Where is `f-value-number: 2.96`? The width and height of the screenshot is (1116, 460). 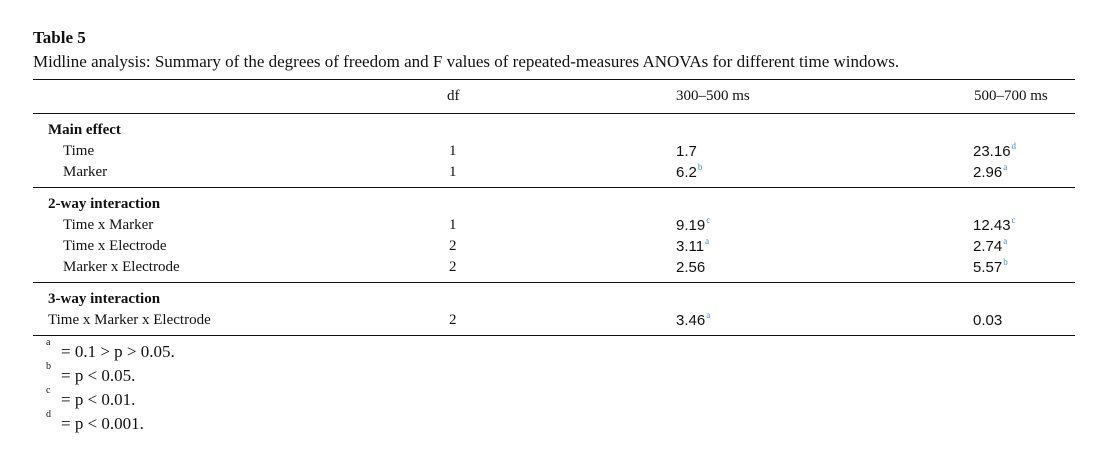
f-value-number: 2.96 is located at coordinates (988, 172).